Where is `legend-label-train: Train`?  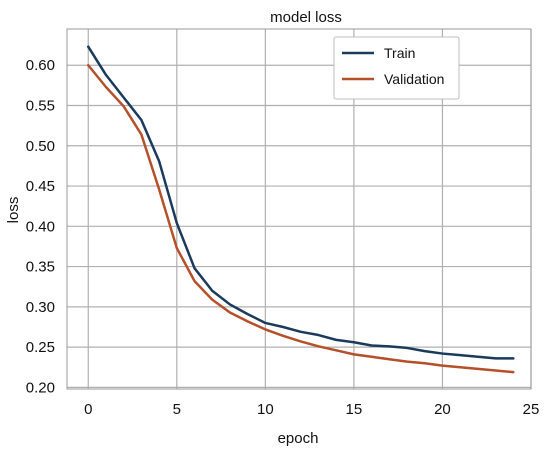
legend-label-train: Train is located at coordinates (399, 53).